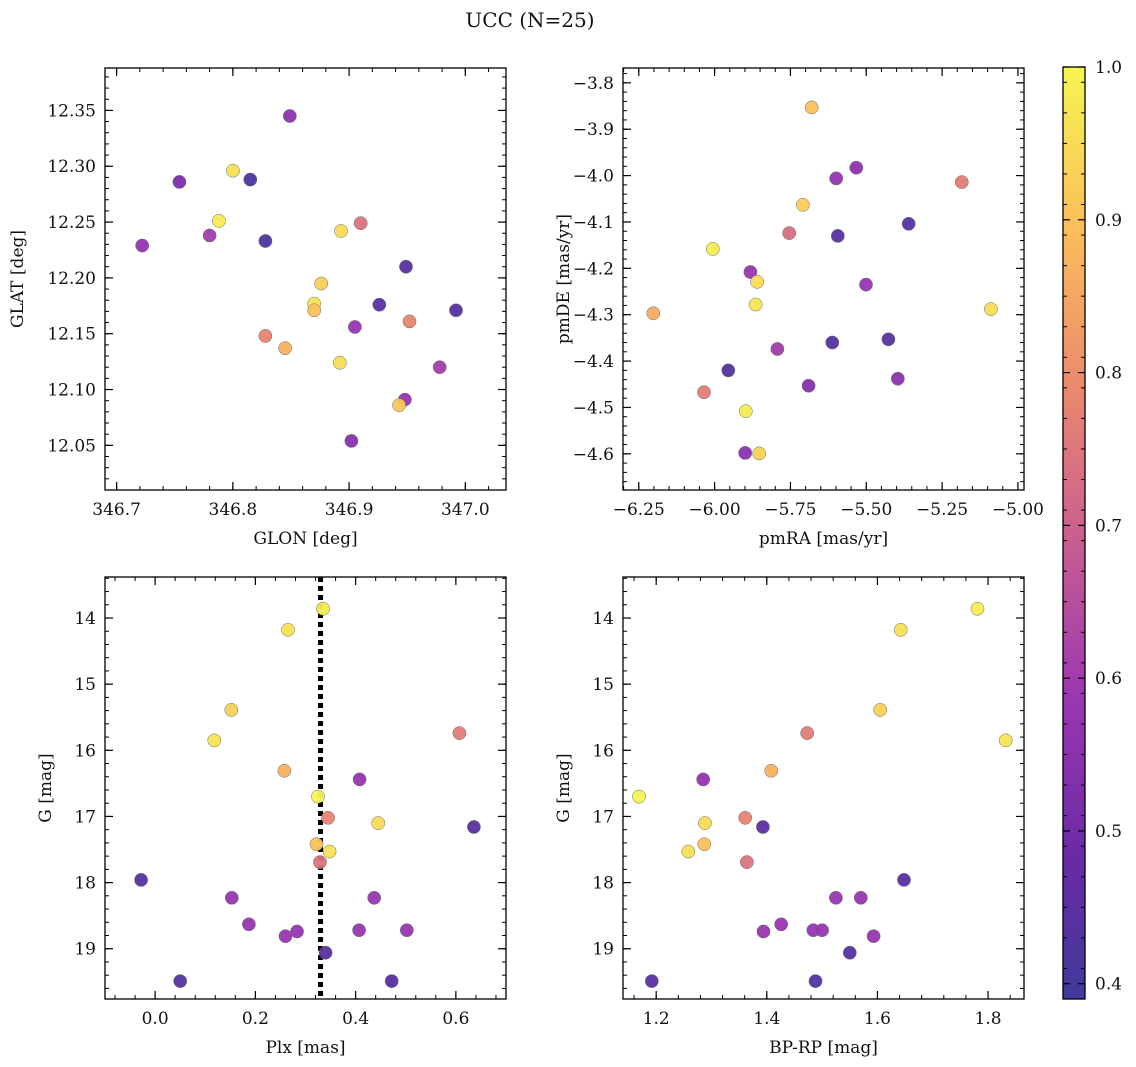 Image resolution: width=1136 pixels, height=1067 pixels. Describe the element at coordinates (71, 223) in the screenshot. I see `y-tick-label: 12.25` at that location.